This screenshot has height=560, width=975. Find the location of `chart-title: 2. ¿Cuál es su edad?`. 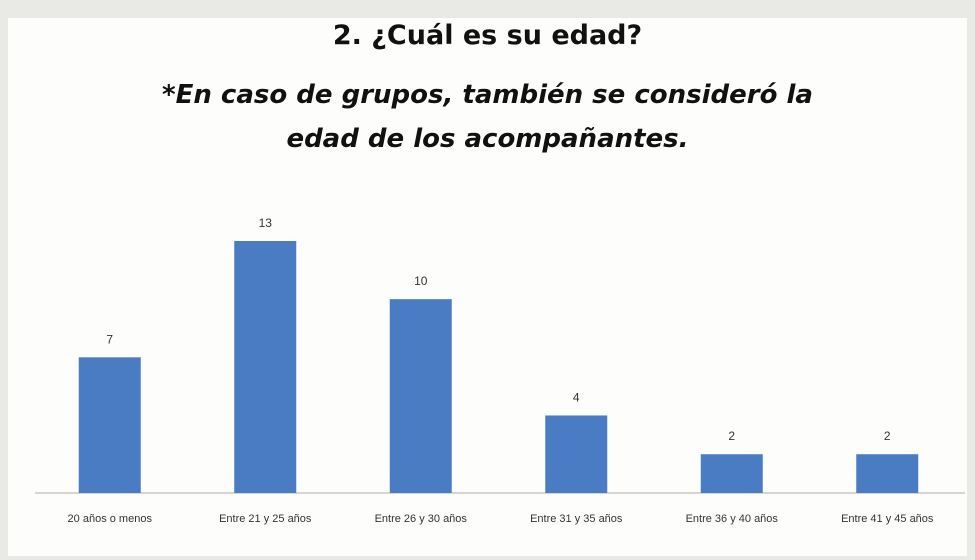

chart-title: 2. ¿Cuál es su edad? is located at coordinates (487, 35).